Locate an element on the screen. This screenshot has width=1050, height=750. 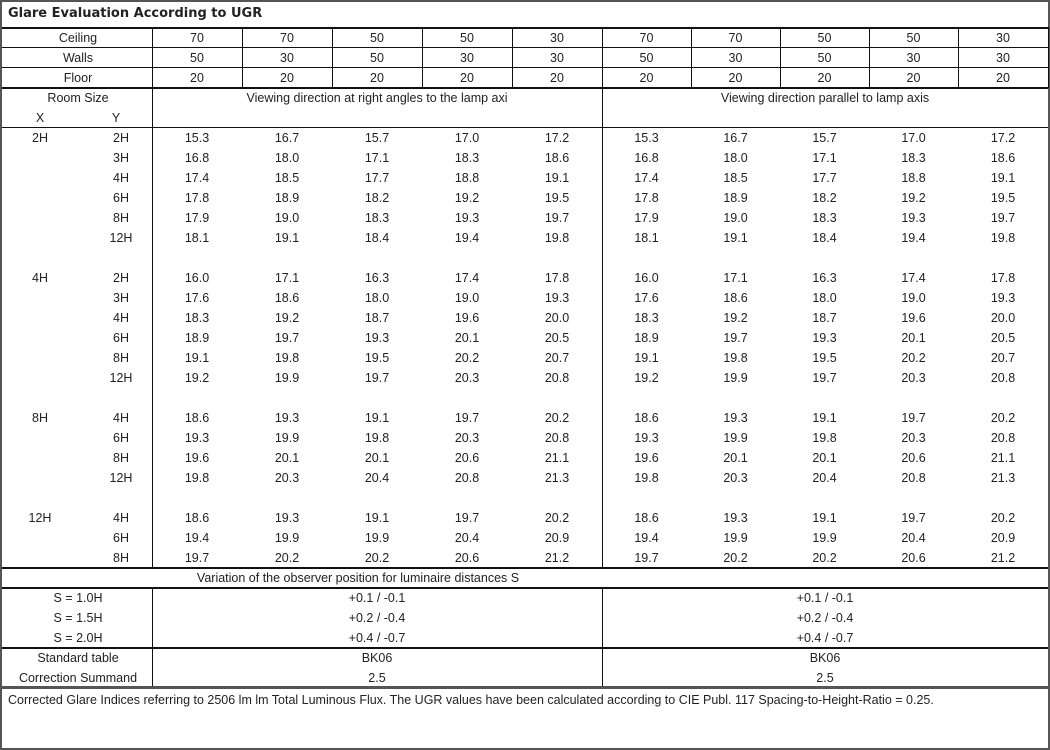
ugr-value: 17.9 is located at coordinates (646, 218).